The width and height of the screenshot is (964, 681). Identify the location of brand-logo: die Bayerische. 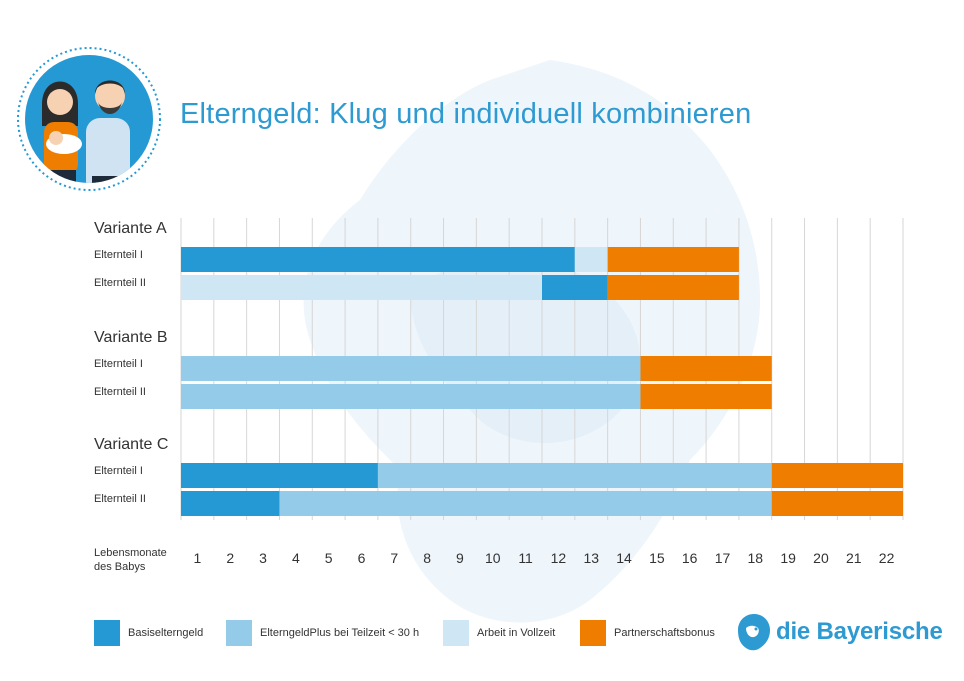
(839, 632).